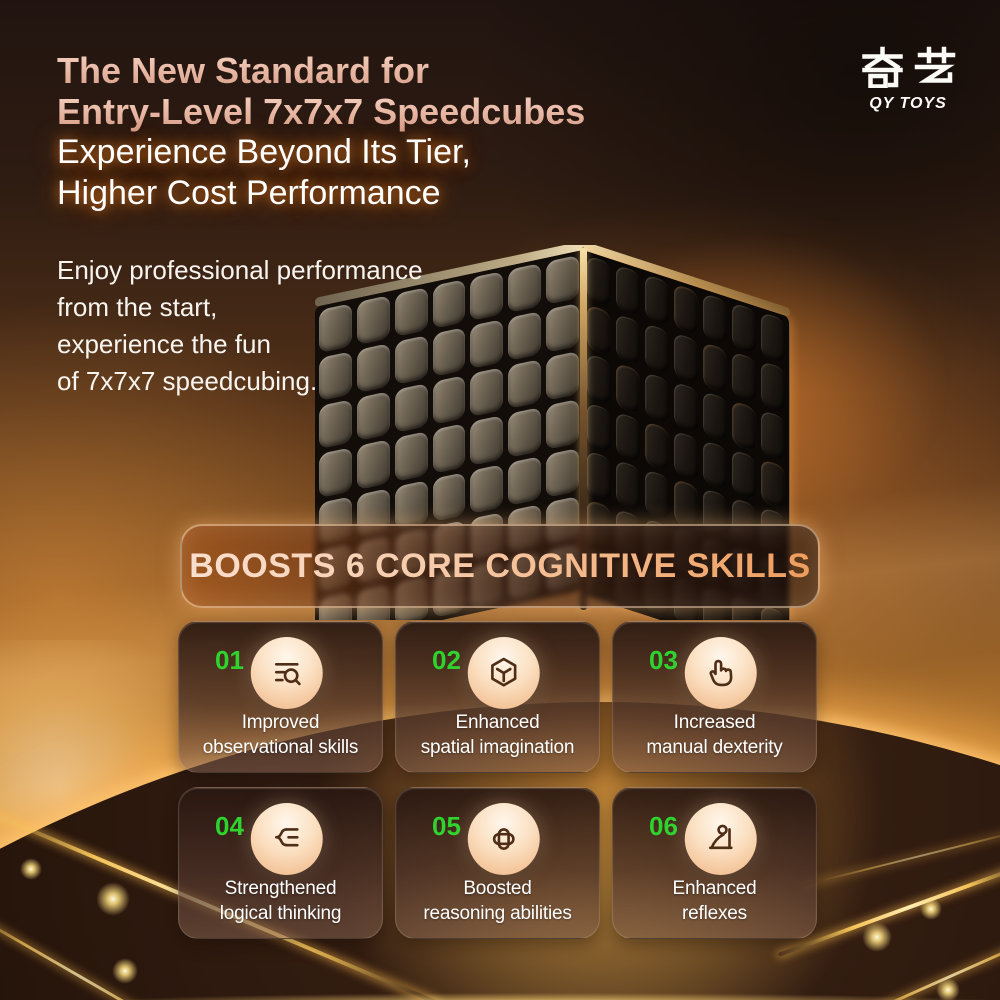 This screenshot has width=1000, height=1000. I want to click on skill-number: 03, so click(663, 660).